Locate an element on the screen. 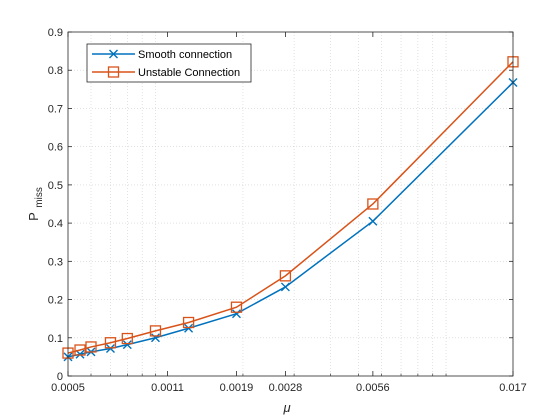  legend-marker-unstable is located at coordinates (113, 72).